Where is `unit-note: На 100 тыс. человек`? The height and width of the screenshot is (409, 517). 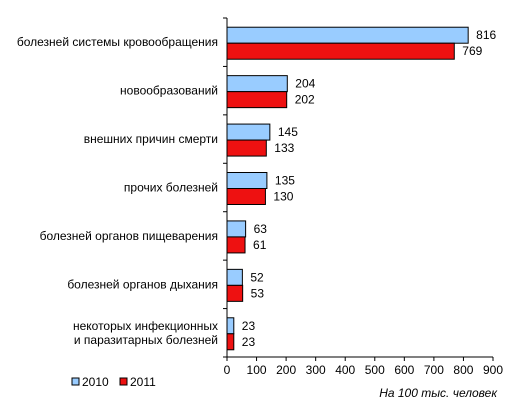
unit-note: На 100 тыс. человек is located at coordinates (438, 393).